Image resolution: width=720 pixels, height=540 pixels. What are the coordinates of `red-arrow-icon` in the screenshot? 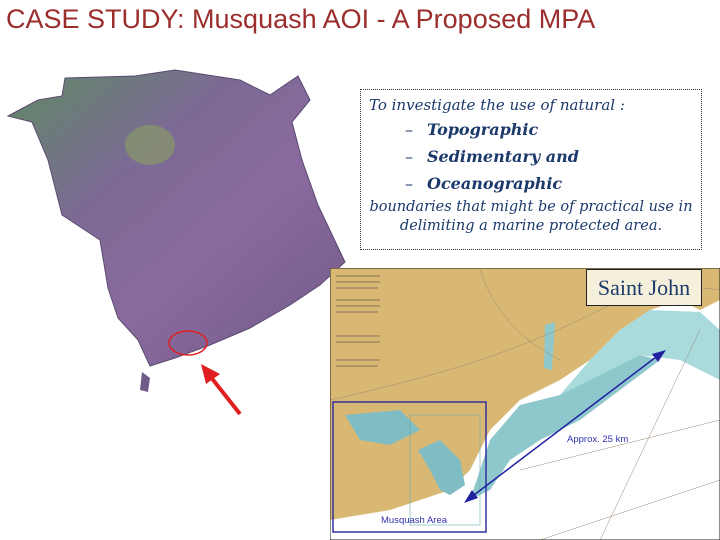 It's located at (225, 395).